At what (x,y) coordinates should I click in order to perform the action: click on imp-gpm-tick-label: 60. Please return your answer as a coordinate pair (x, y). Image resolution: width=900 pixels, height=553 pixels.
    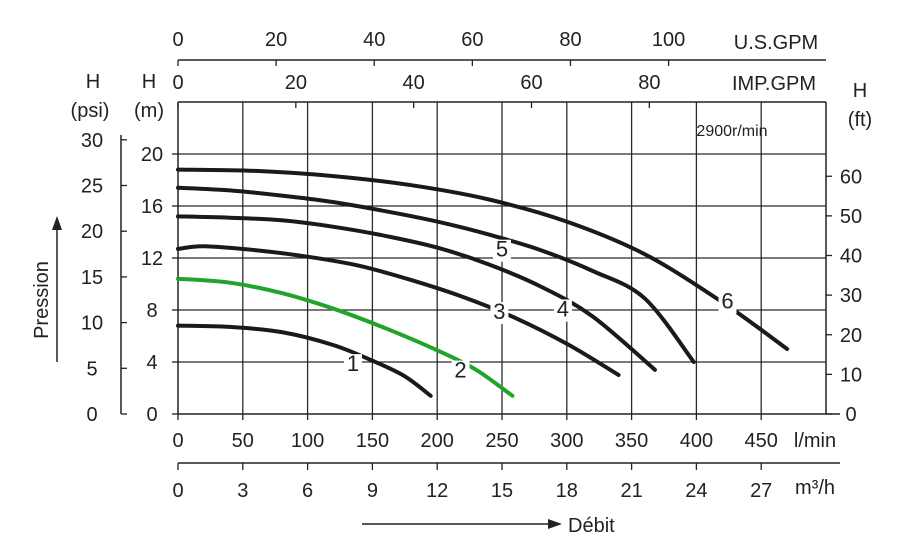
    Looking at the image, I should click on (531, 83).